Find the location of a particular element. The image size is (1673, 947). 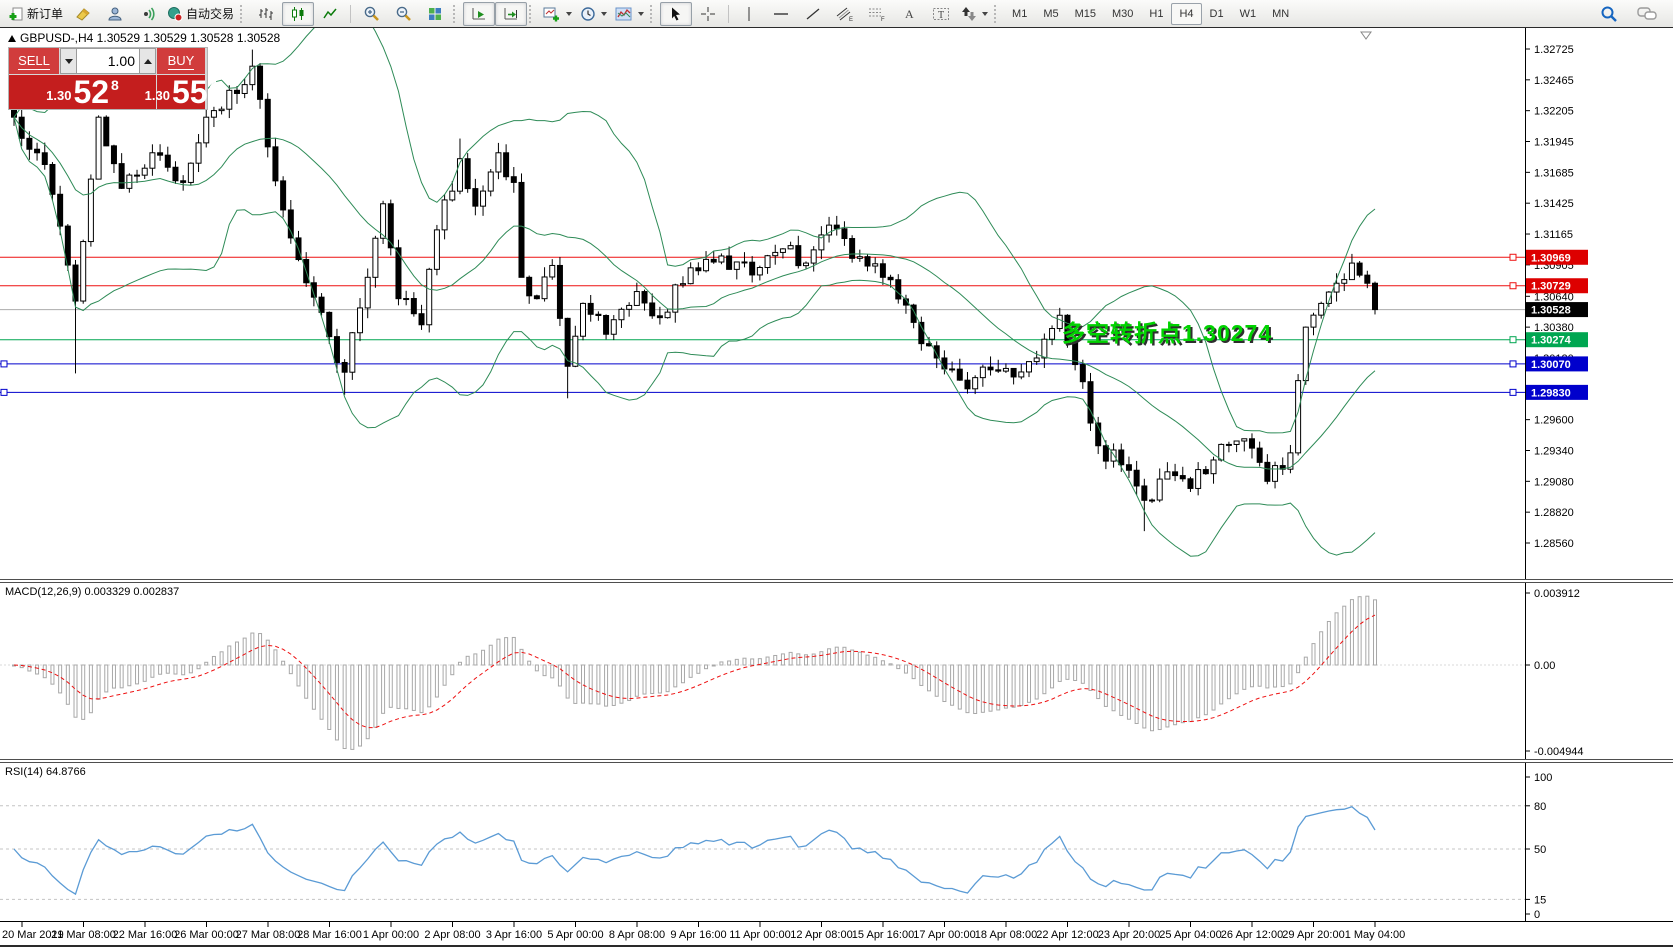

text-label-tool-button: T is located at coordinates (941, 14).